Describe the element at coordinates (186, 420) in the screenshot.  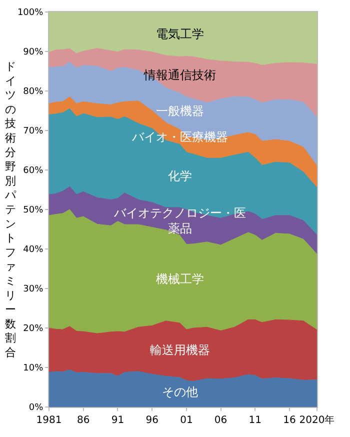
I see `x-tick-label: 01` at that location.